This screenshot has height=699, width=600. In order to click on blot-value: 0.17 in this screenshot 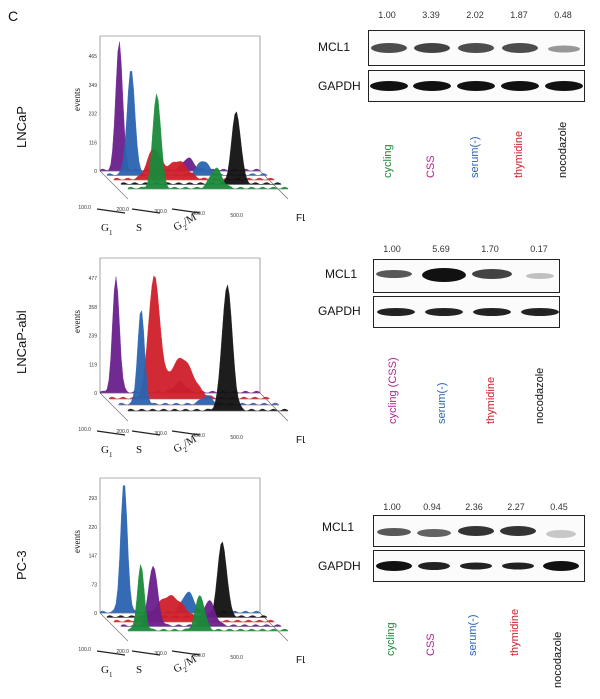, I will do `click(539, 249)`.